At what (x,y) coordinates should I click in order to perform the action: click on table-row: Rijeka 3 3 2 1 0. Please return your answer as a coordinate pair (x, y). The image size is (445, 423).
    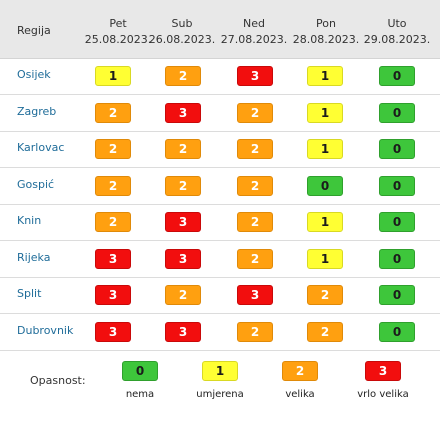
    Looking at the image, I should click on (220, 259).